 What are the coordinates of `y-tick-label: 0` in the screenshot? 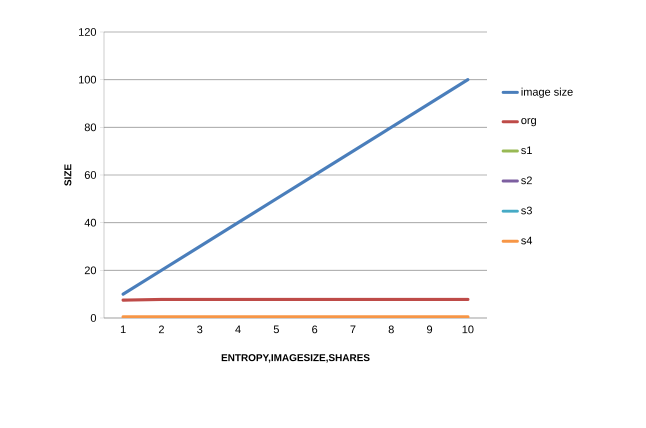 It's located at (93, 318).